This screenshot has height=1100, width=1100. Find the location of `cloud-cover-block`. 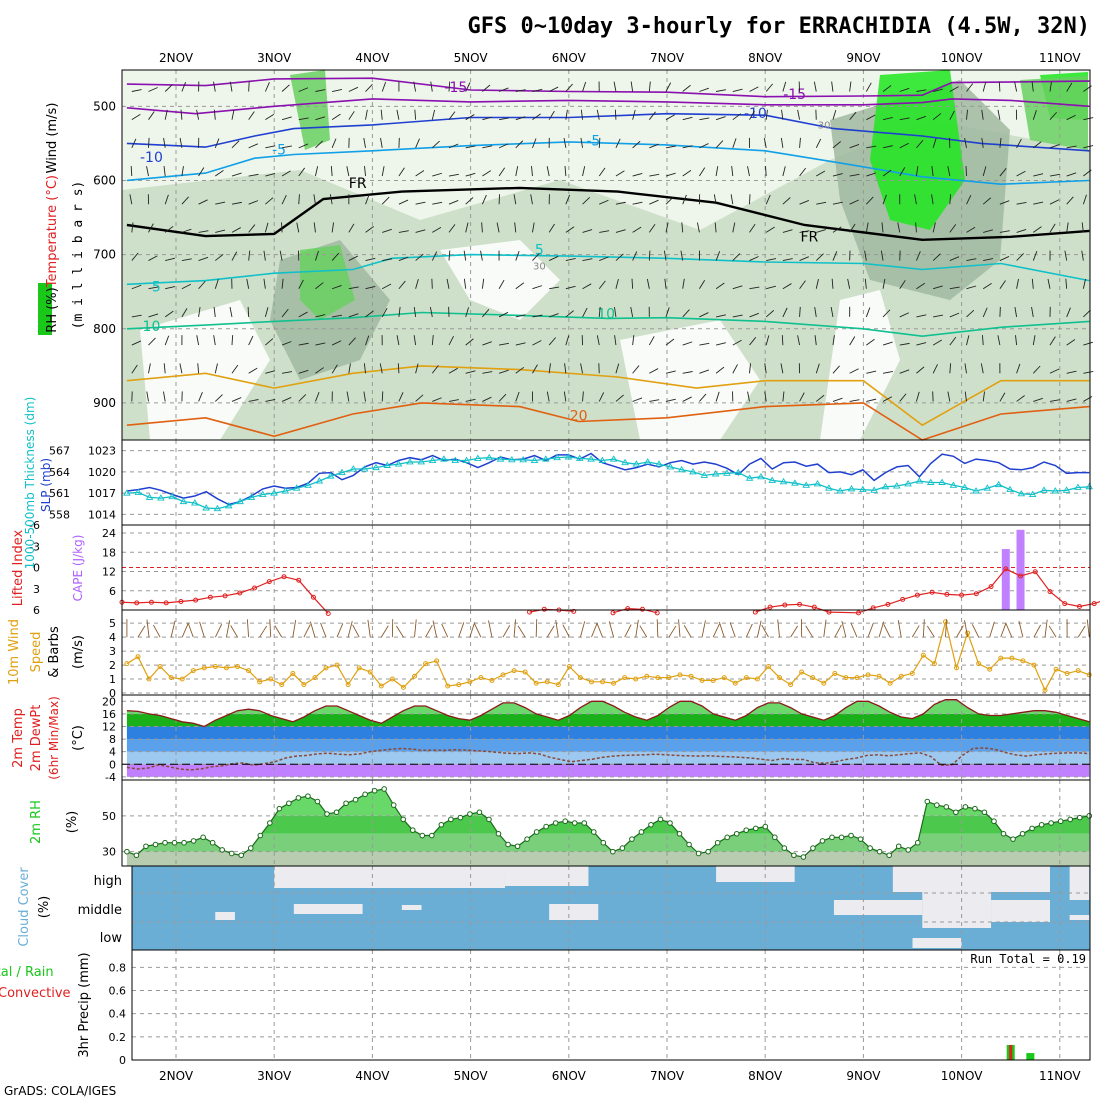

cloud-cover-block is located at coordinates (1079, 883).